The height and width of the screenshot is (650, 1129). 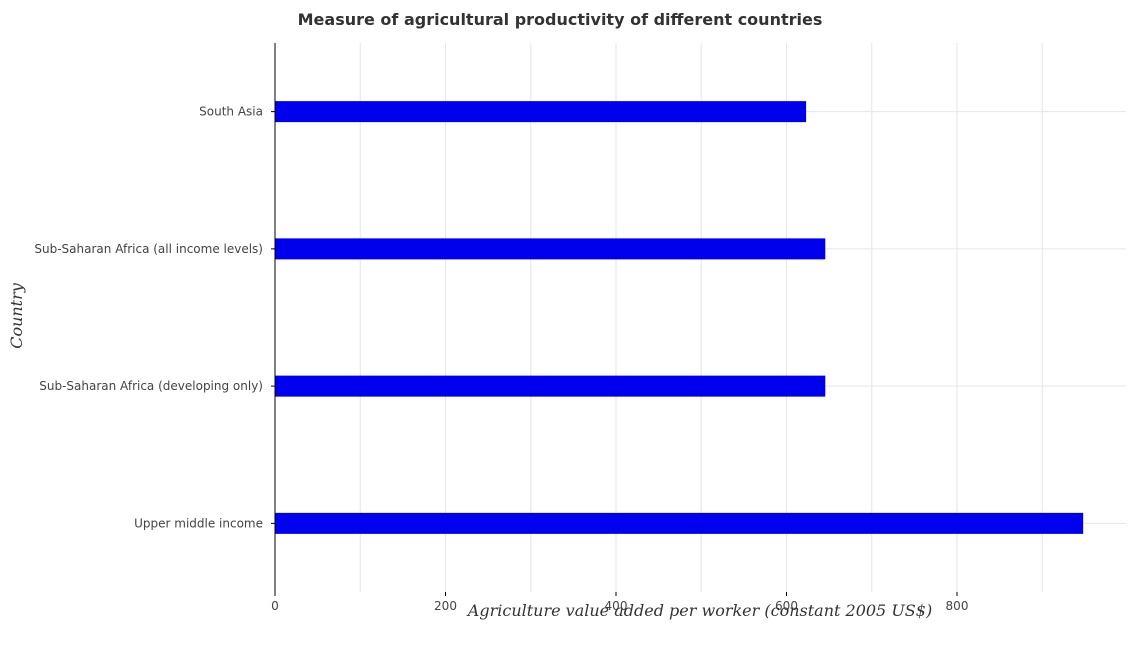 I want to click on x-tick-label: 200, so click(x=445, y=606).